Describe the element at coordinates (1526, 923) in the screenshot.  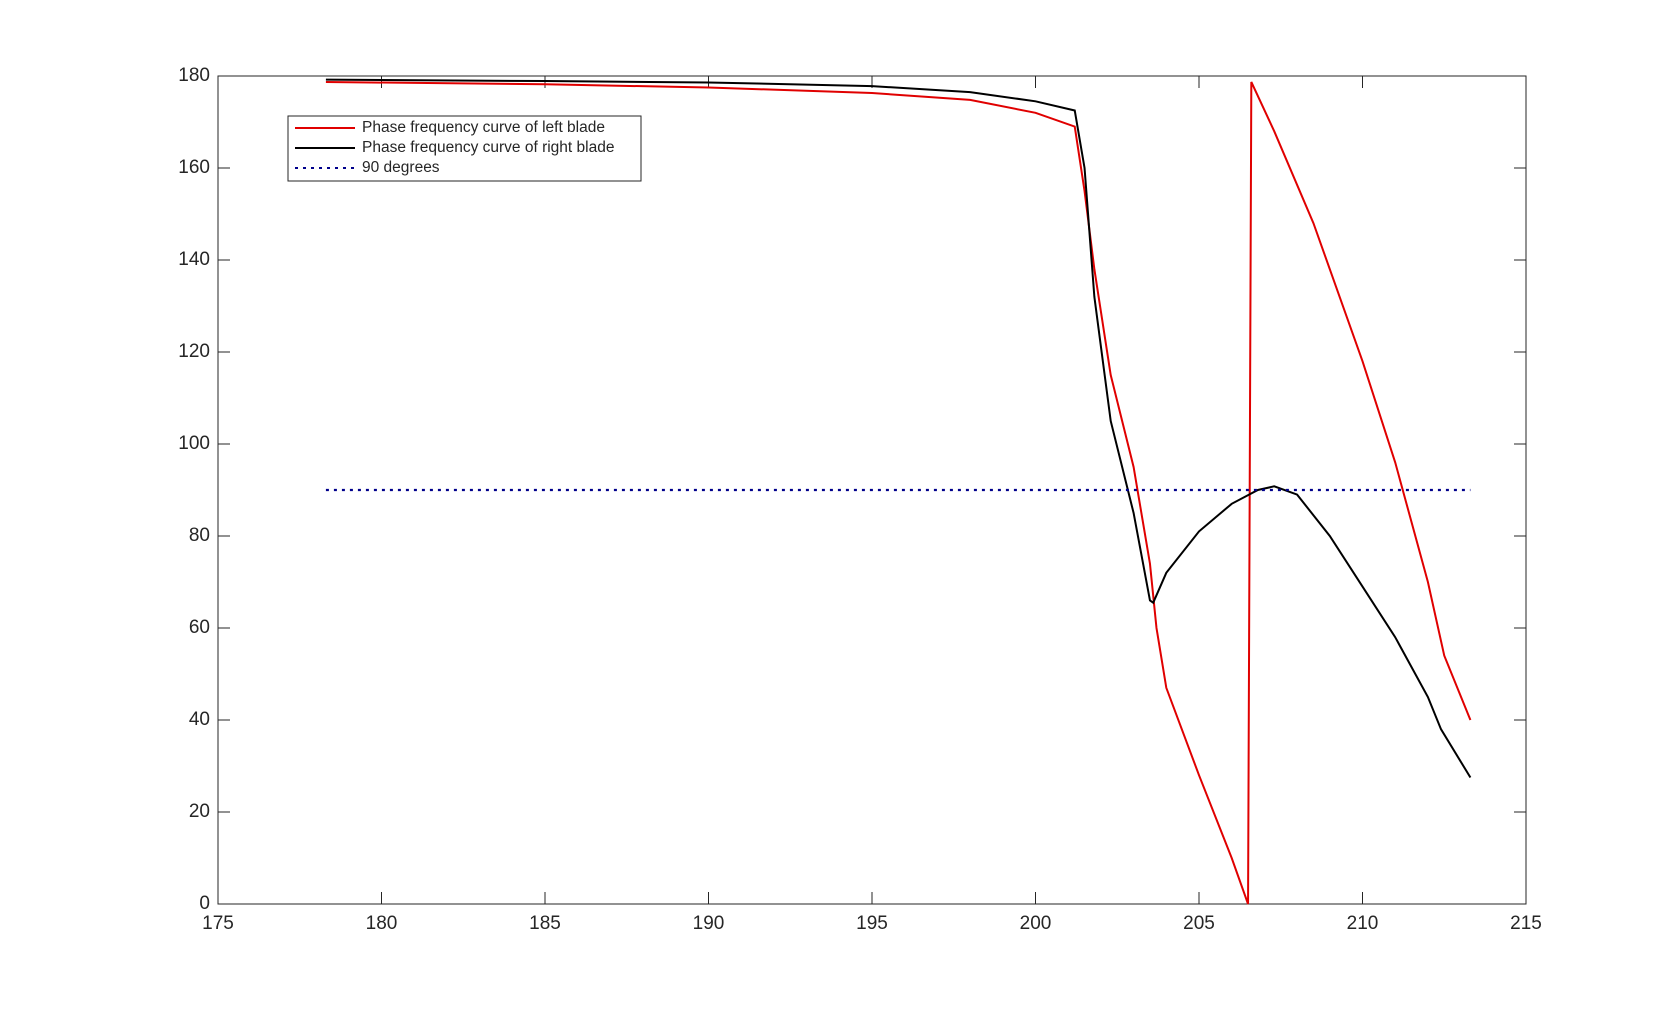
I see `x-tick-label: 215` at that location.